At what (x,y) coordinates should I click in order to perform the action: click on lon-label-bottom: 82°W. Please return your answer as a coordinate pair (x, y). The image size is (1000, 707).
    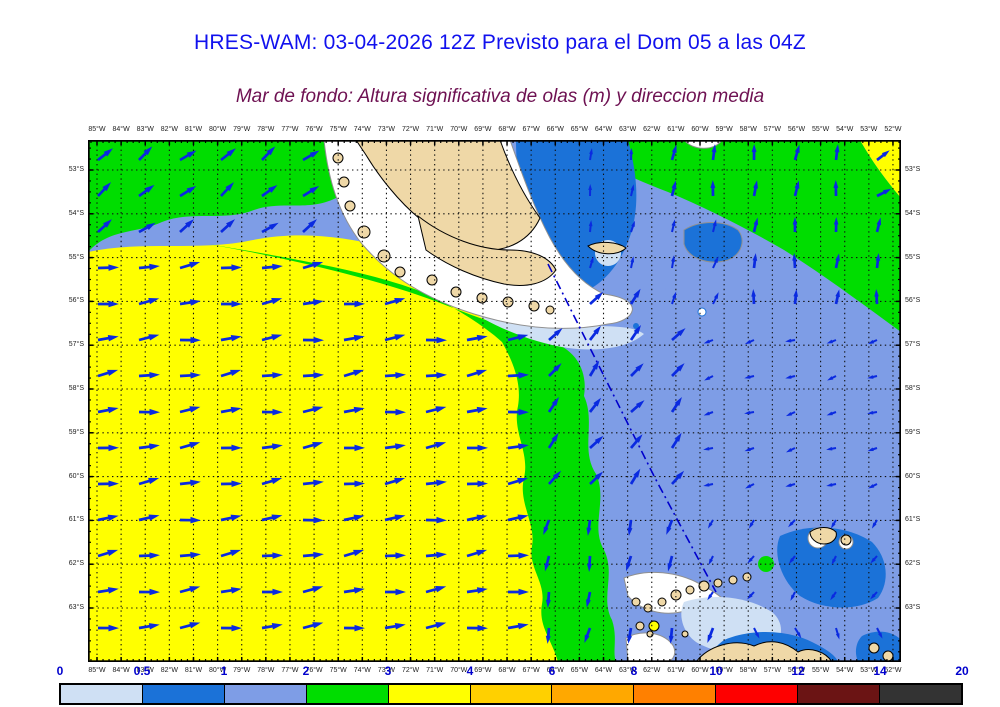
    Looking at the image, I should click on (169, 670).